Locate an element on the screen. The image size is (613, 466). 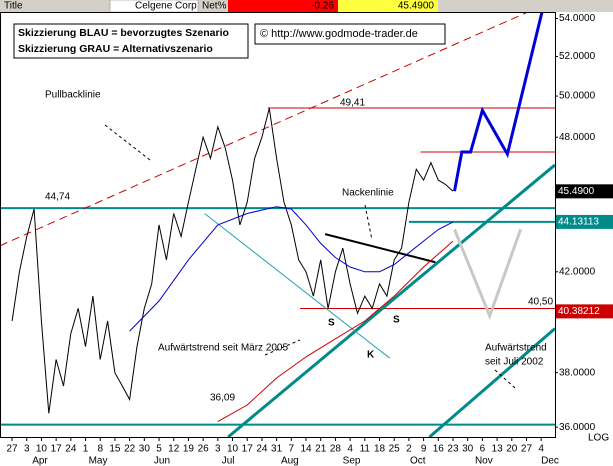
x-tick-label: 9 is located at coordinates (424, 449).